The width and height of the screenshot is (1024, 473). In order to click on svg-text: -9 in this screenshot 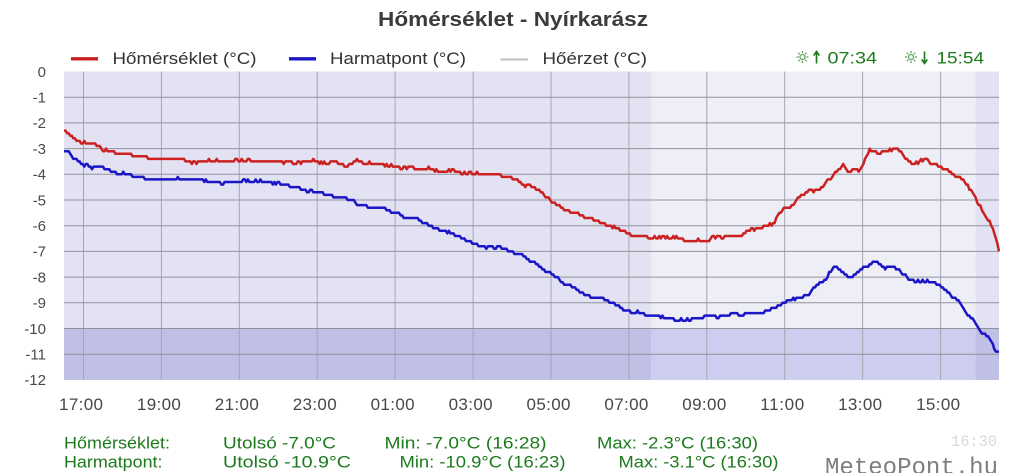, I will do `click(39, 303)`.